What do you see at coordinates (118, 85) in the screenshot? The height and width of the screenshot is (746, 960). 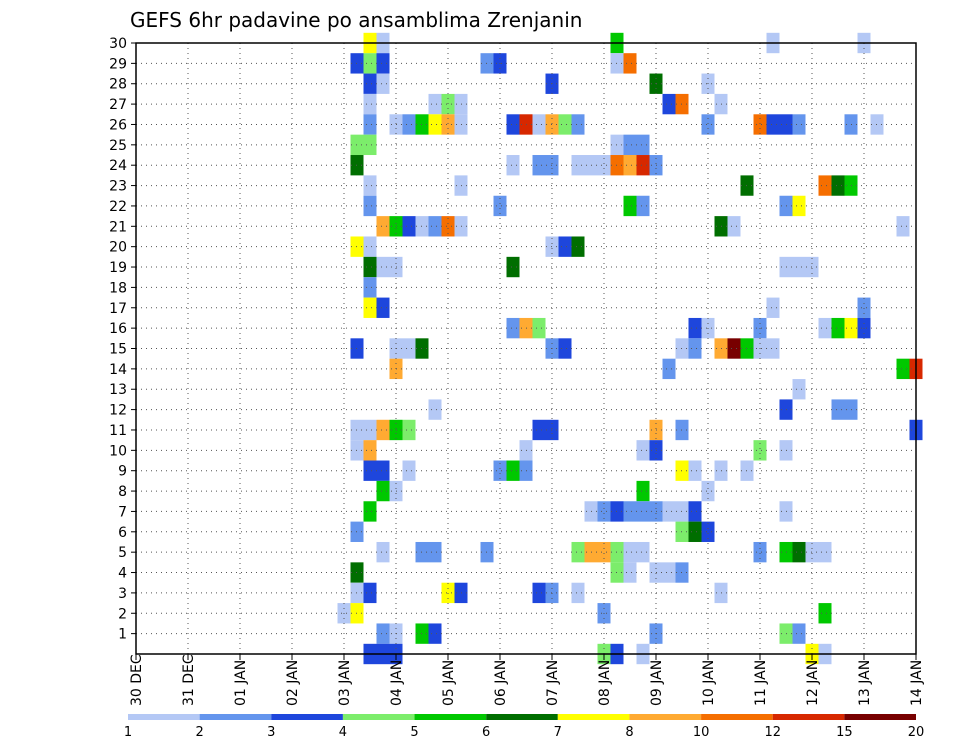 I see `y-tick-label: 28` at bounding box center [118, 85].